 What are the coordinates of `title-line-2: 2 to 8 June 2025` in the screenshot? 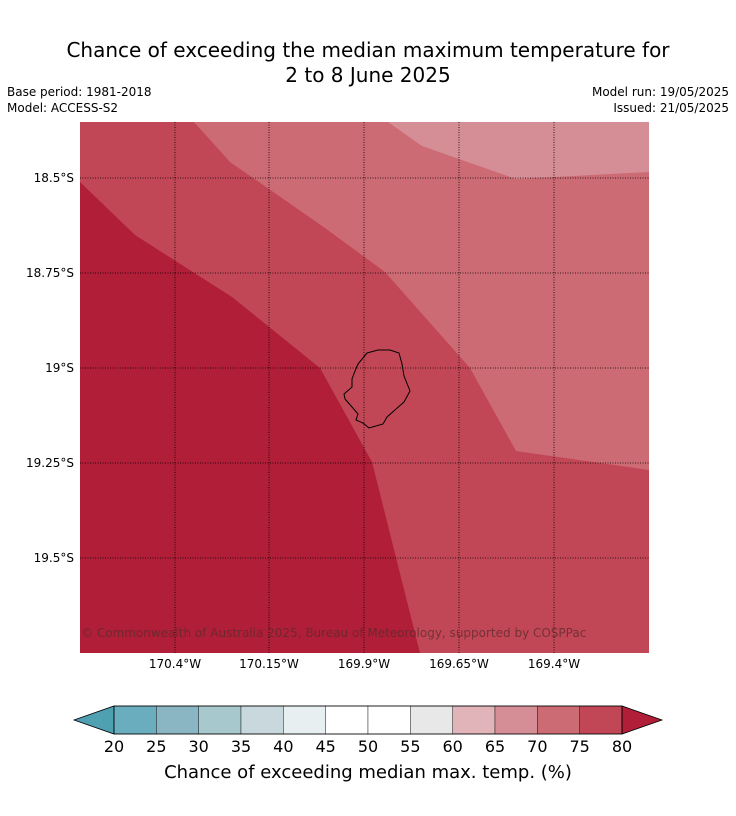 It's located at (368, 75).